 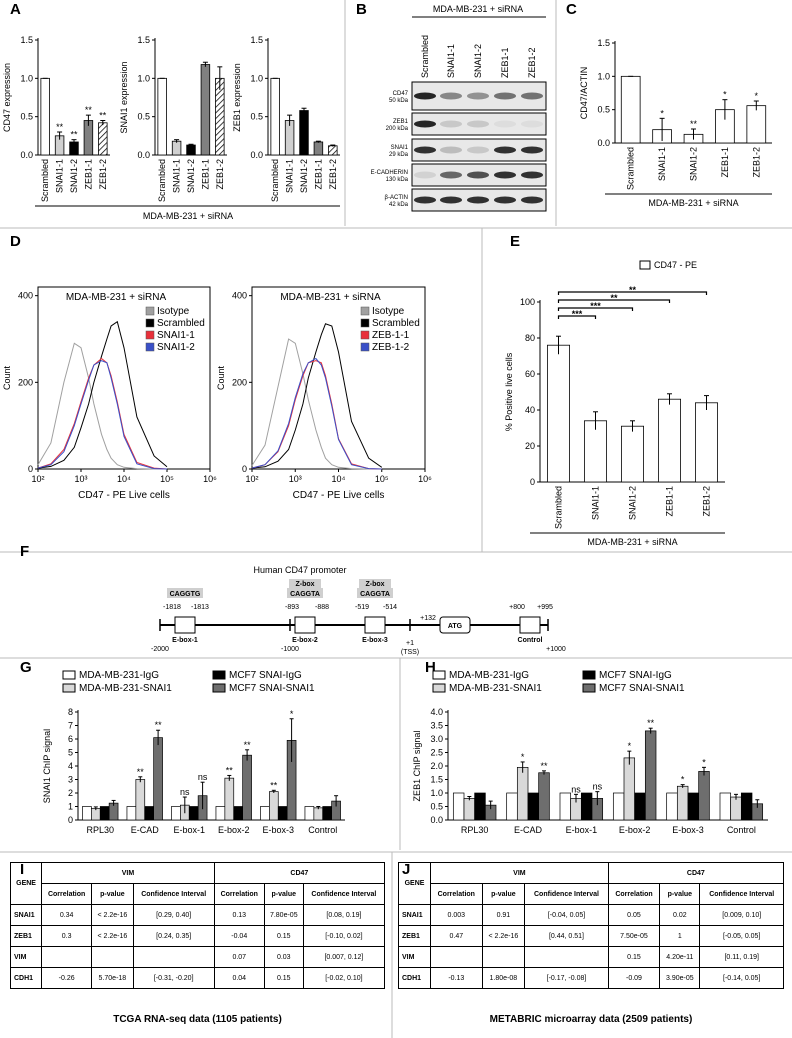 What do you see at coordinates (339, 495) in the screenshot?
I see `x-axis-label: CD47 - PE Live cells` at bounding box center [339, 495].